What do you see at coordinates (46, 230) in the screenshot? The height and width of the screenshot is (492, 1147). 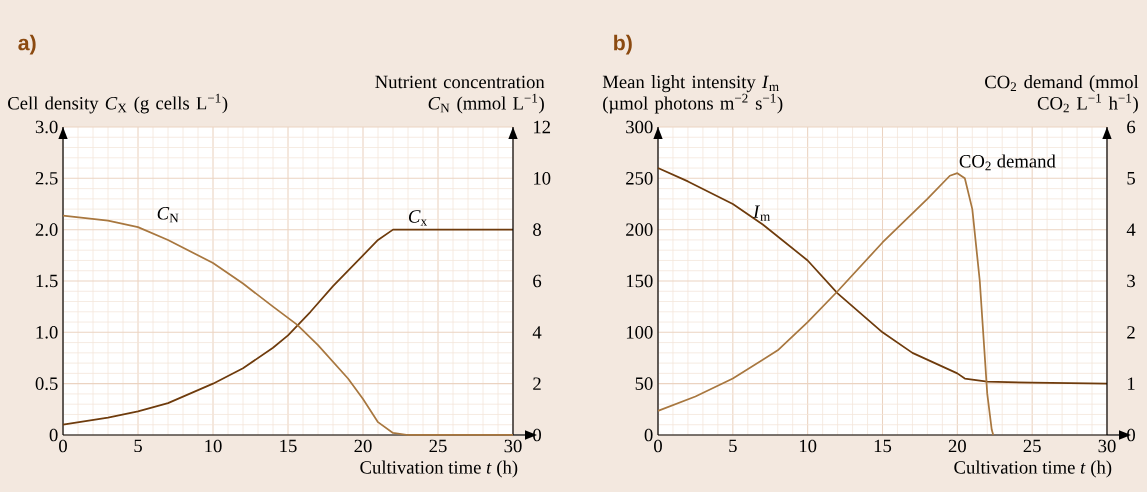 I see `y-tick-label: 2.0` at bounding box center [46, 230].